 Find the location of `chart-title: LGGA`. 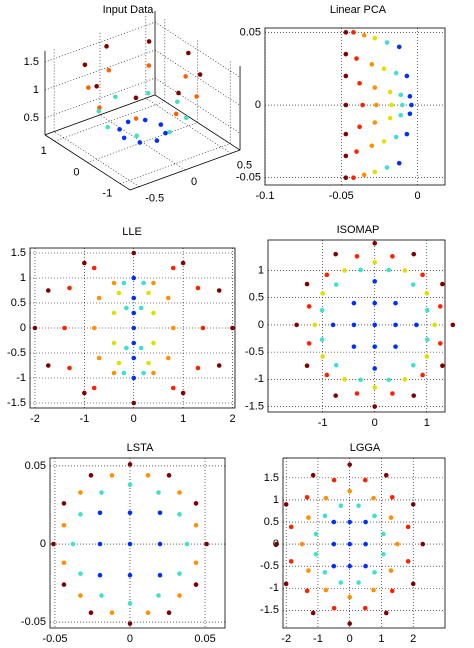

chart-title: LGGA is located at coordinates (365, 448).